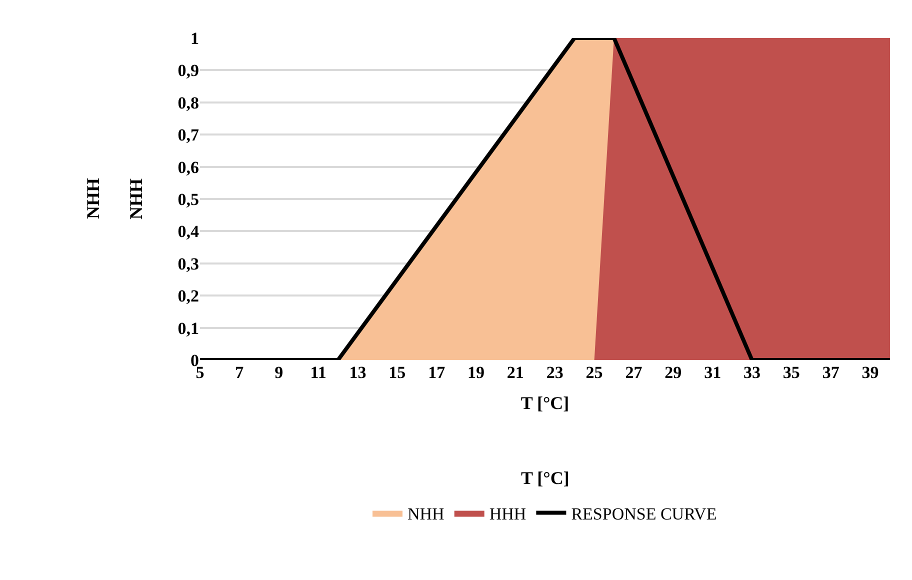  Describe the element at coordinates (713, 372) in the screenshot. I see `x-tick-label: 31` at that location.